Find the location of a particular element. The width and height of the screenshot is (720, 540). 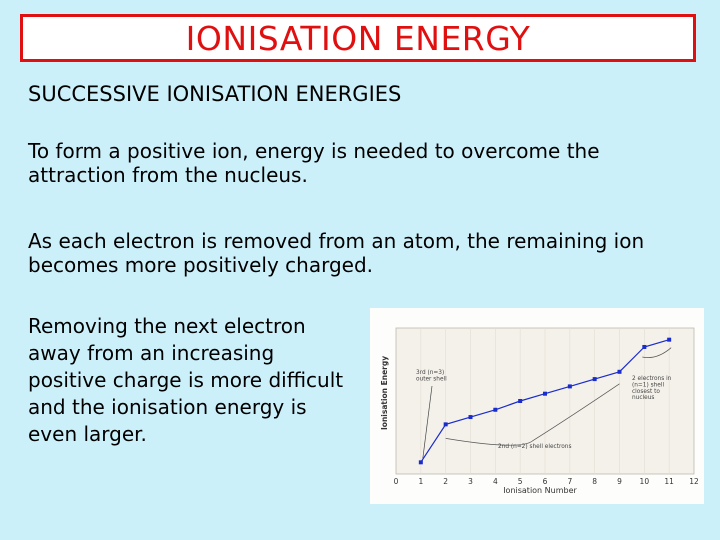

x-tick-label: 3 is located at coordinates (470, 481).